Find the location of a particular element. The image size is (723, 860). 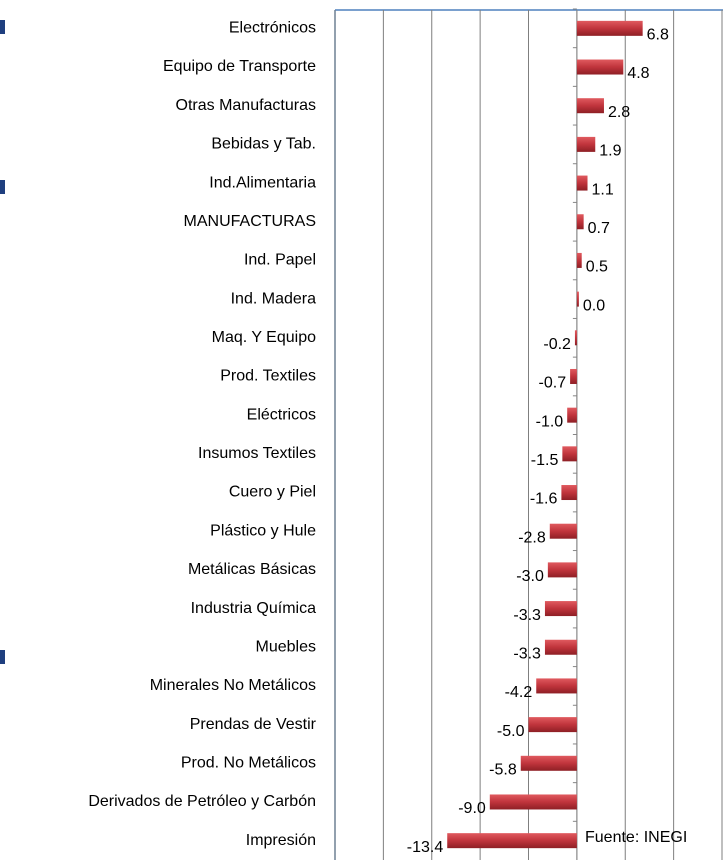

value-label: 1.9 is located at coordinates (610, 151).